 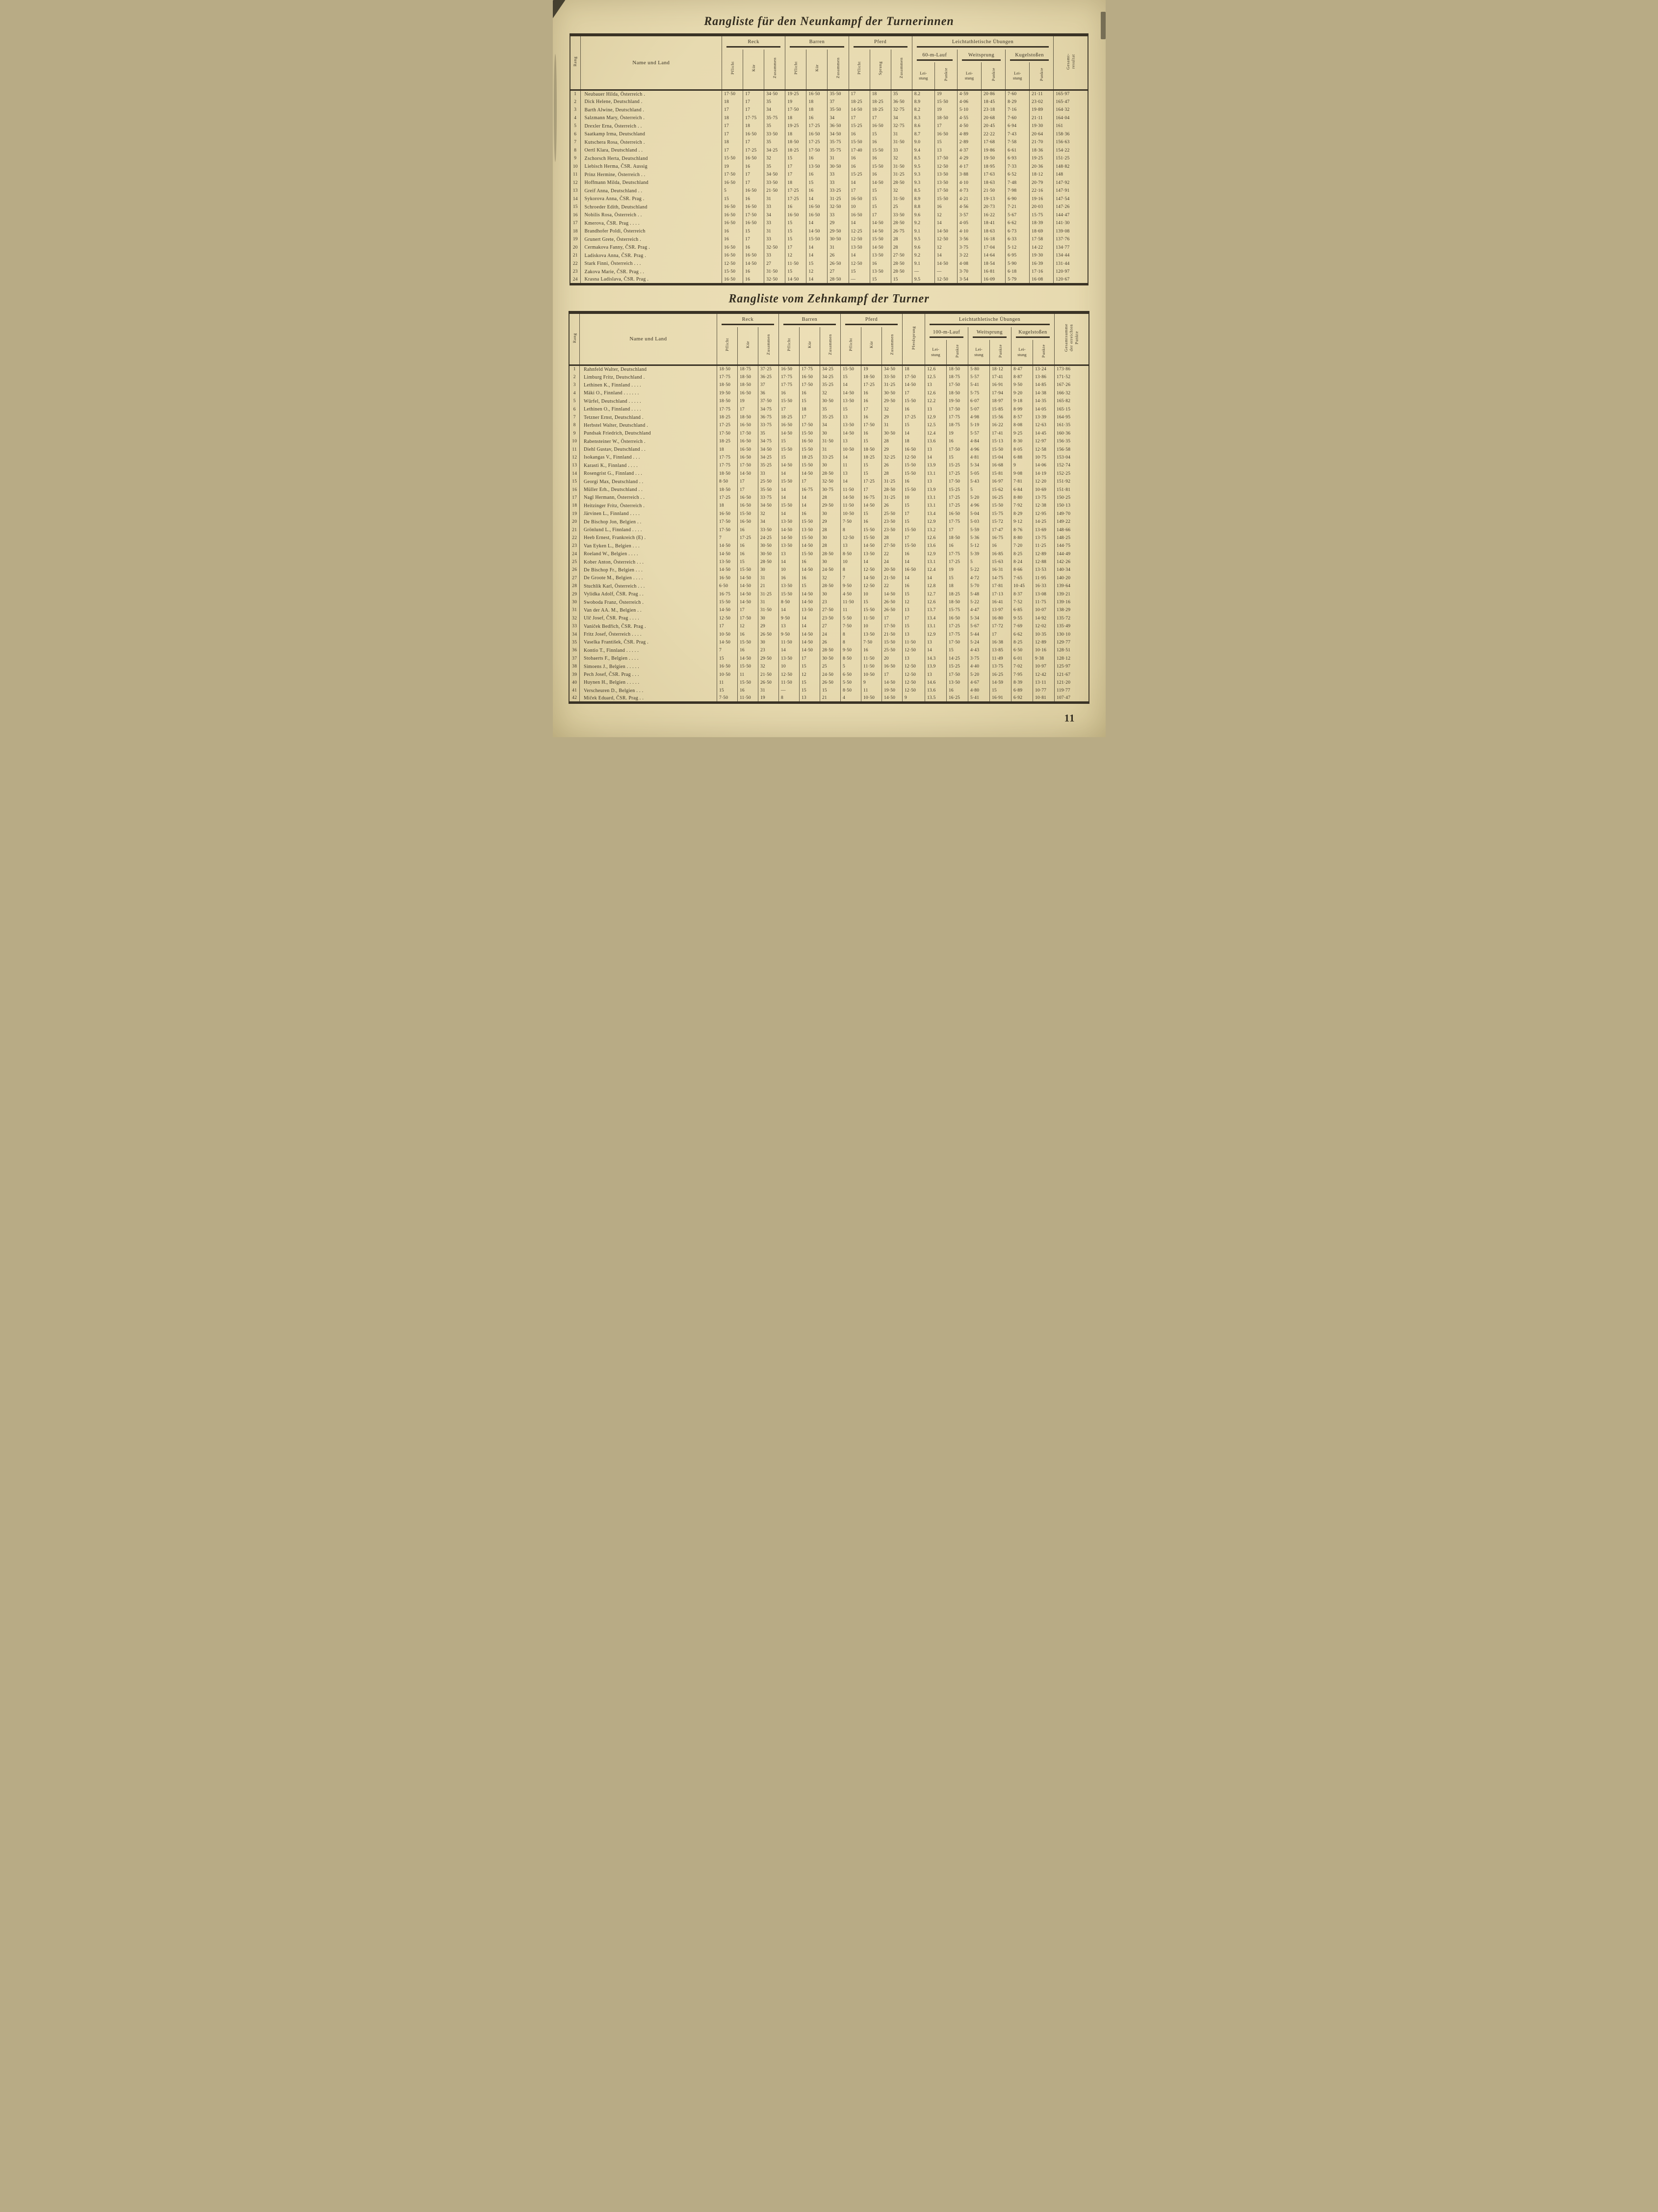 What do you see at coordinates (1021, 538) in the screenshot?
I see `score-cell: 8·80` at bounding box center [1021, 538].